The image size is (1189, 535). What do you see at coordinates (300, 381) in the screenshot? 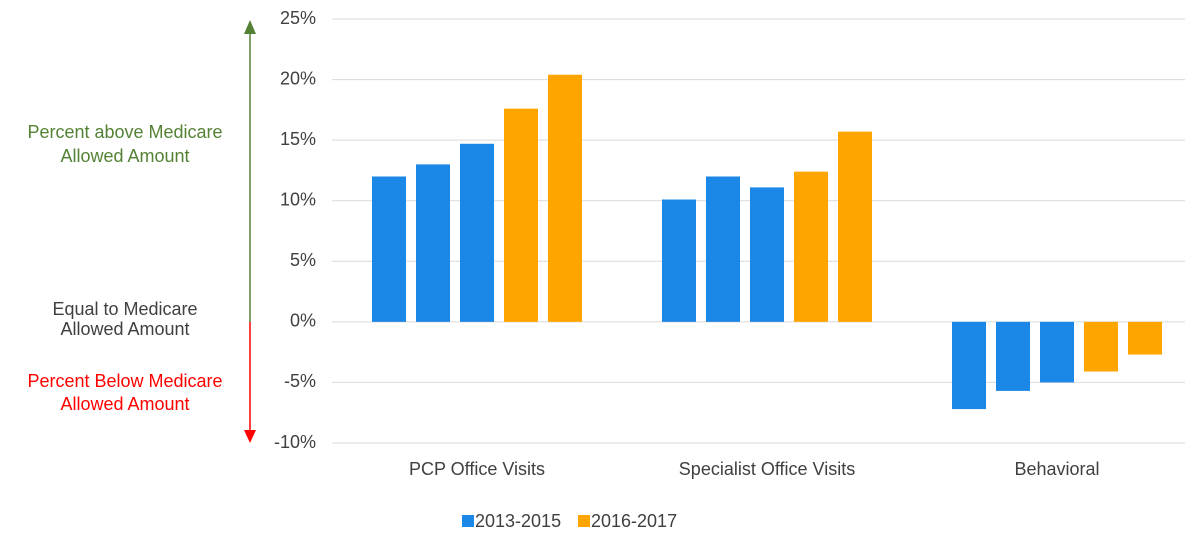
I see `y-tick-label: -5%` at bounding box center [300, 381].